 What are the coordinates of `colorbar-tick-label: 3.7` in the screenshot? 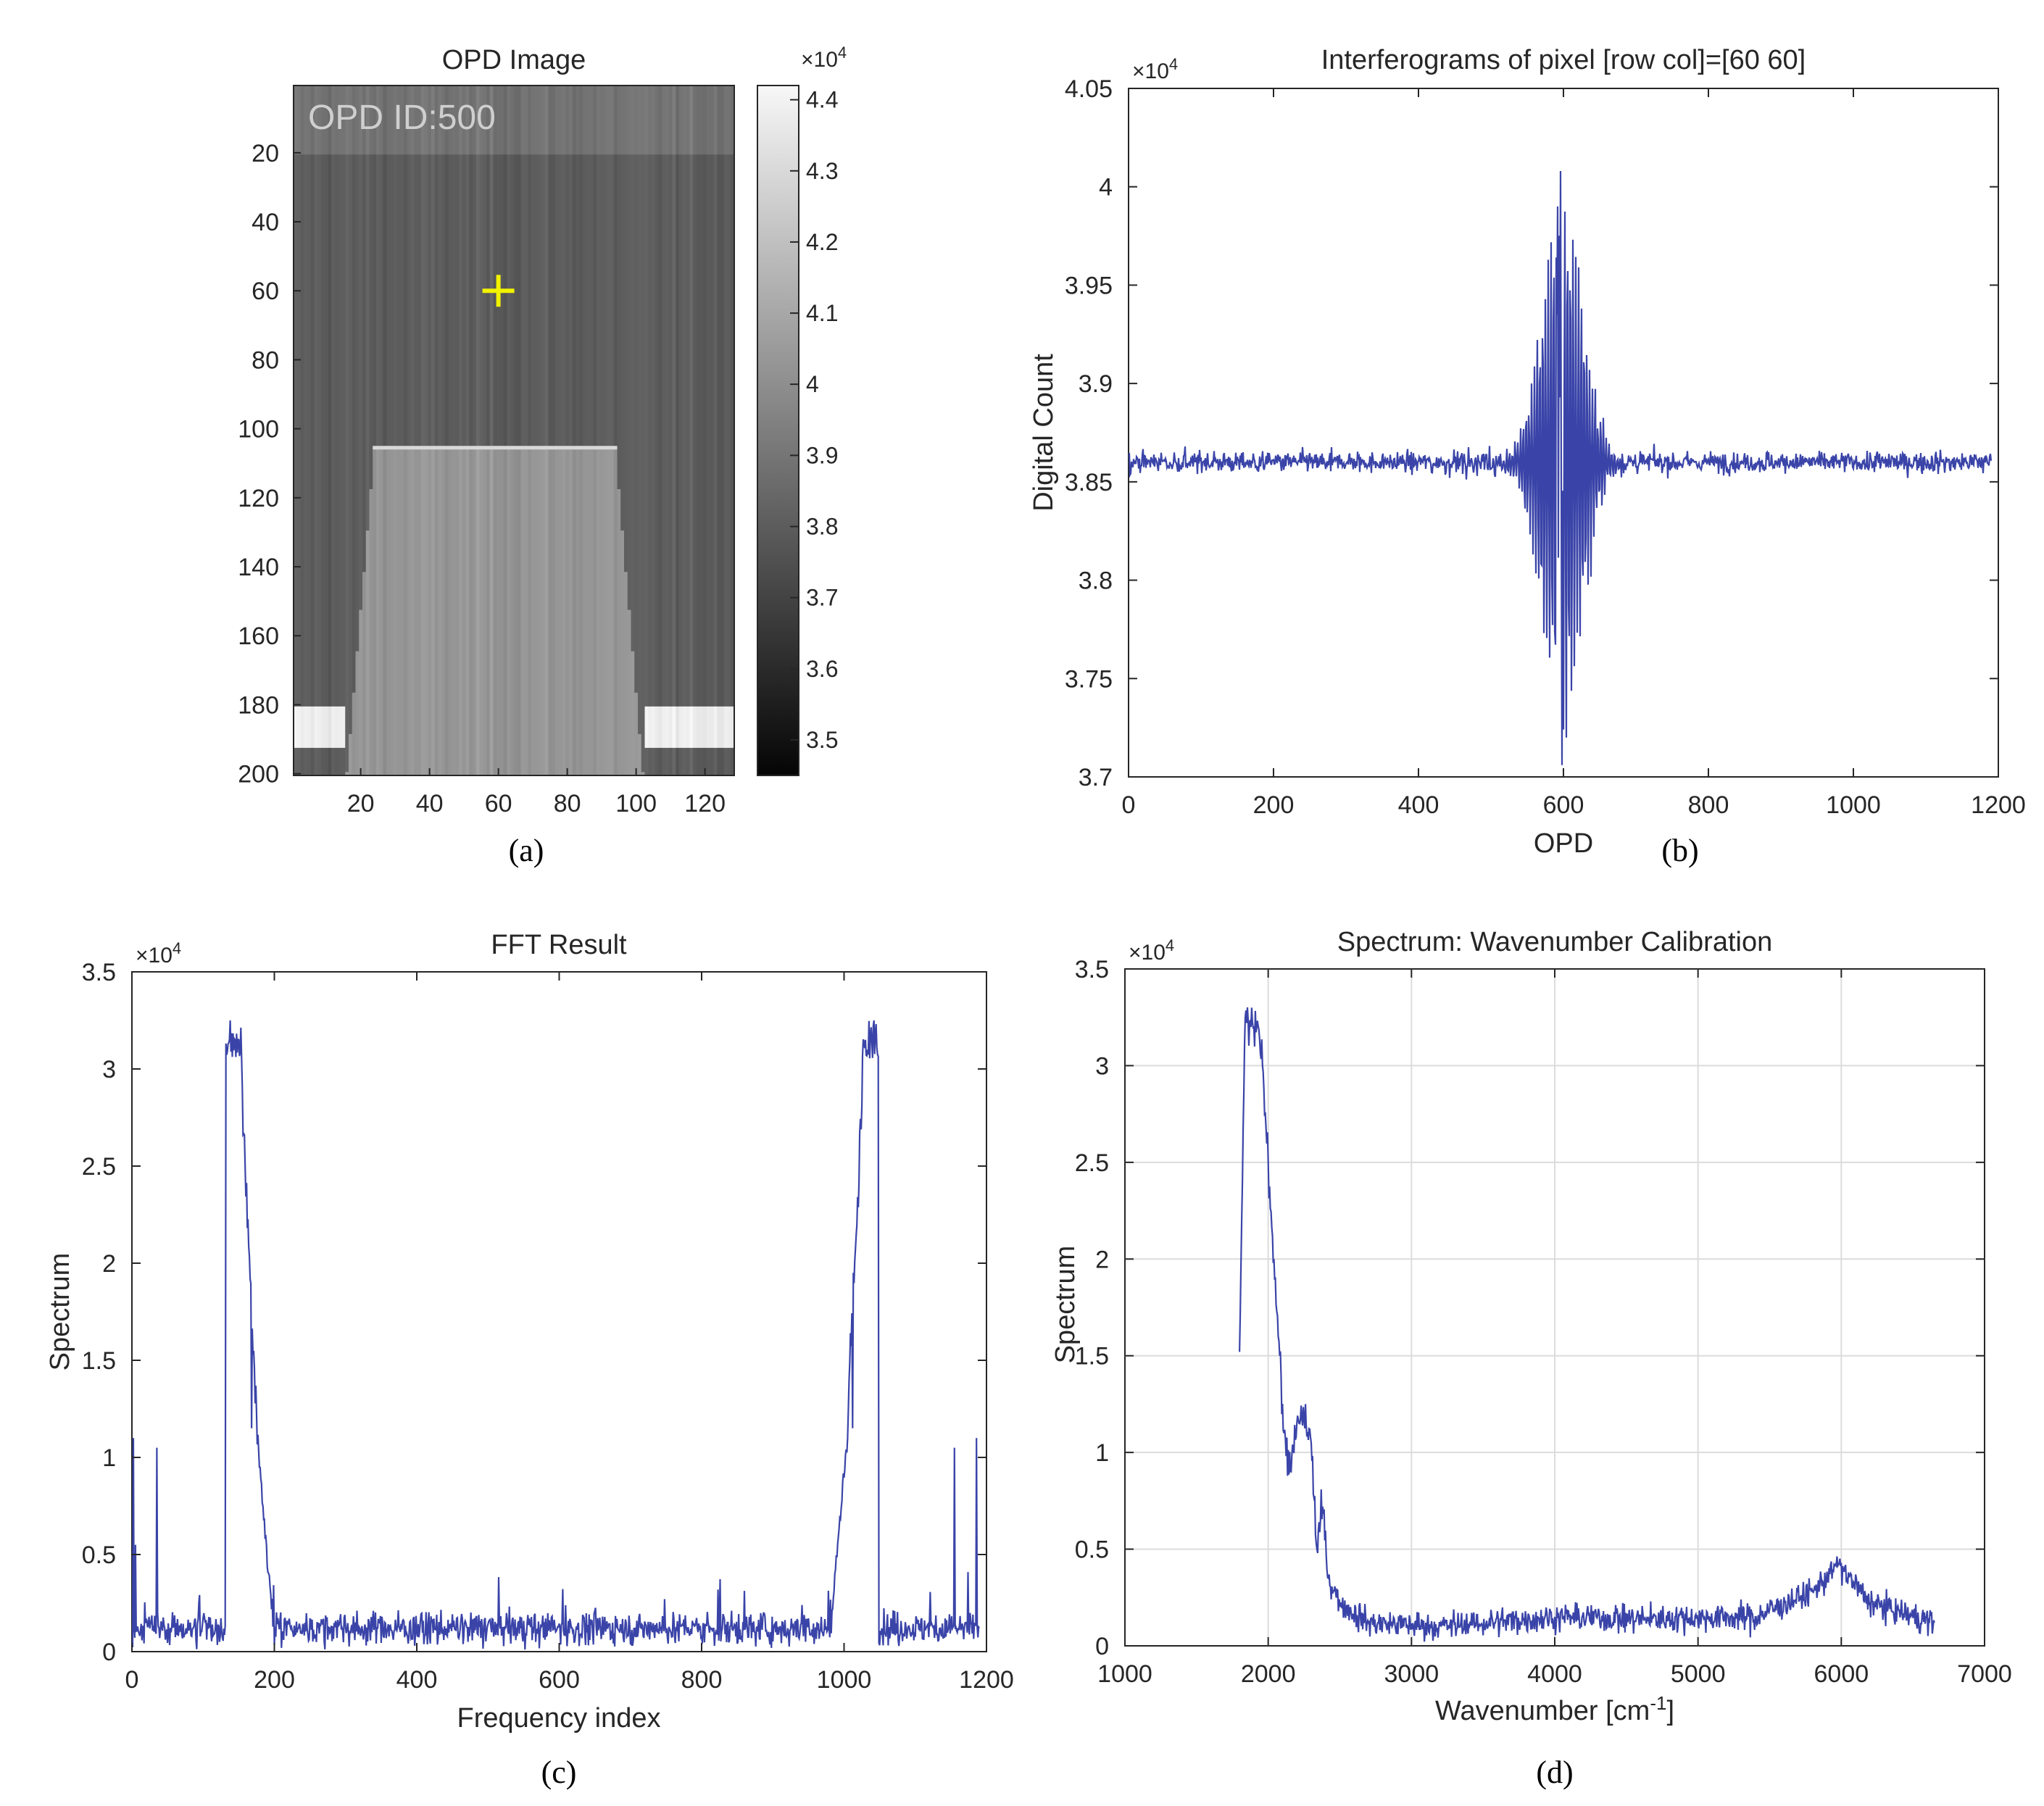 It's located at (822, 598).